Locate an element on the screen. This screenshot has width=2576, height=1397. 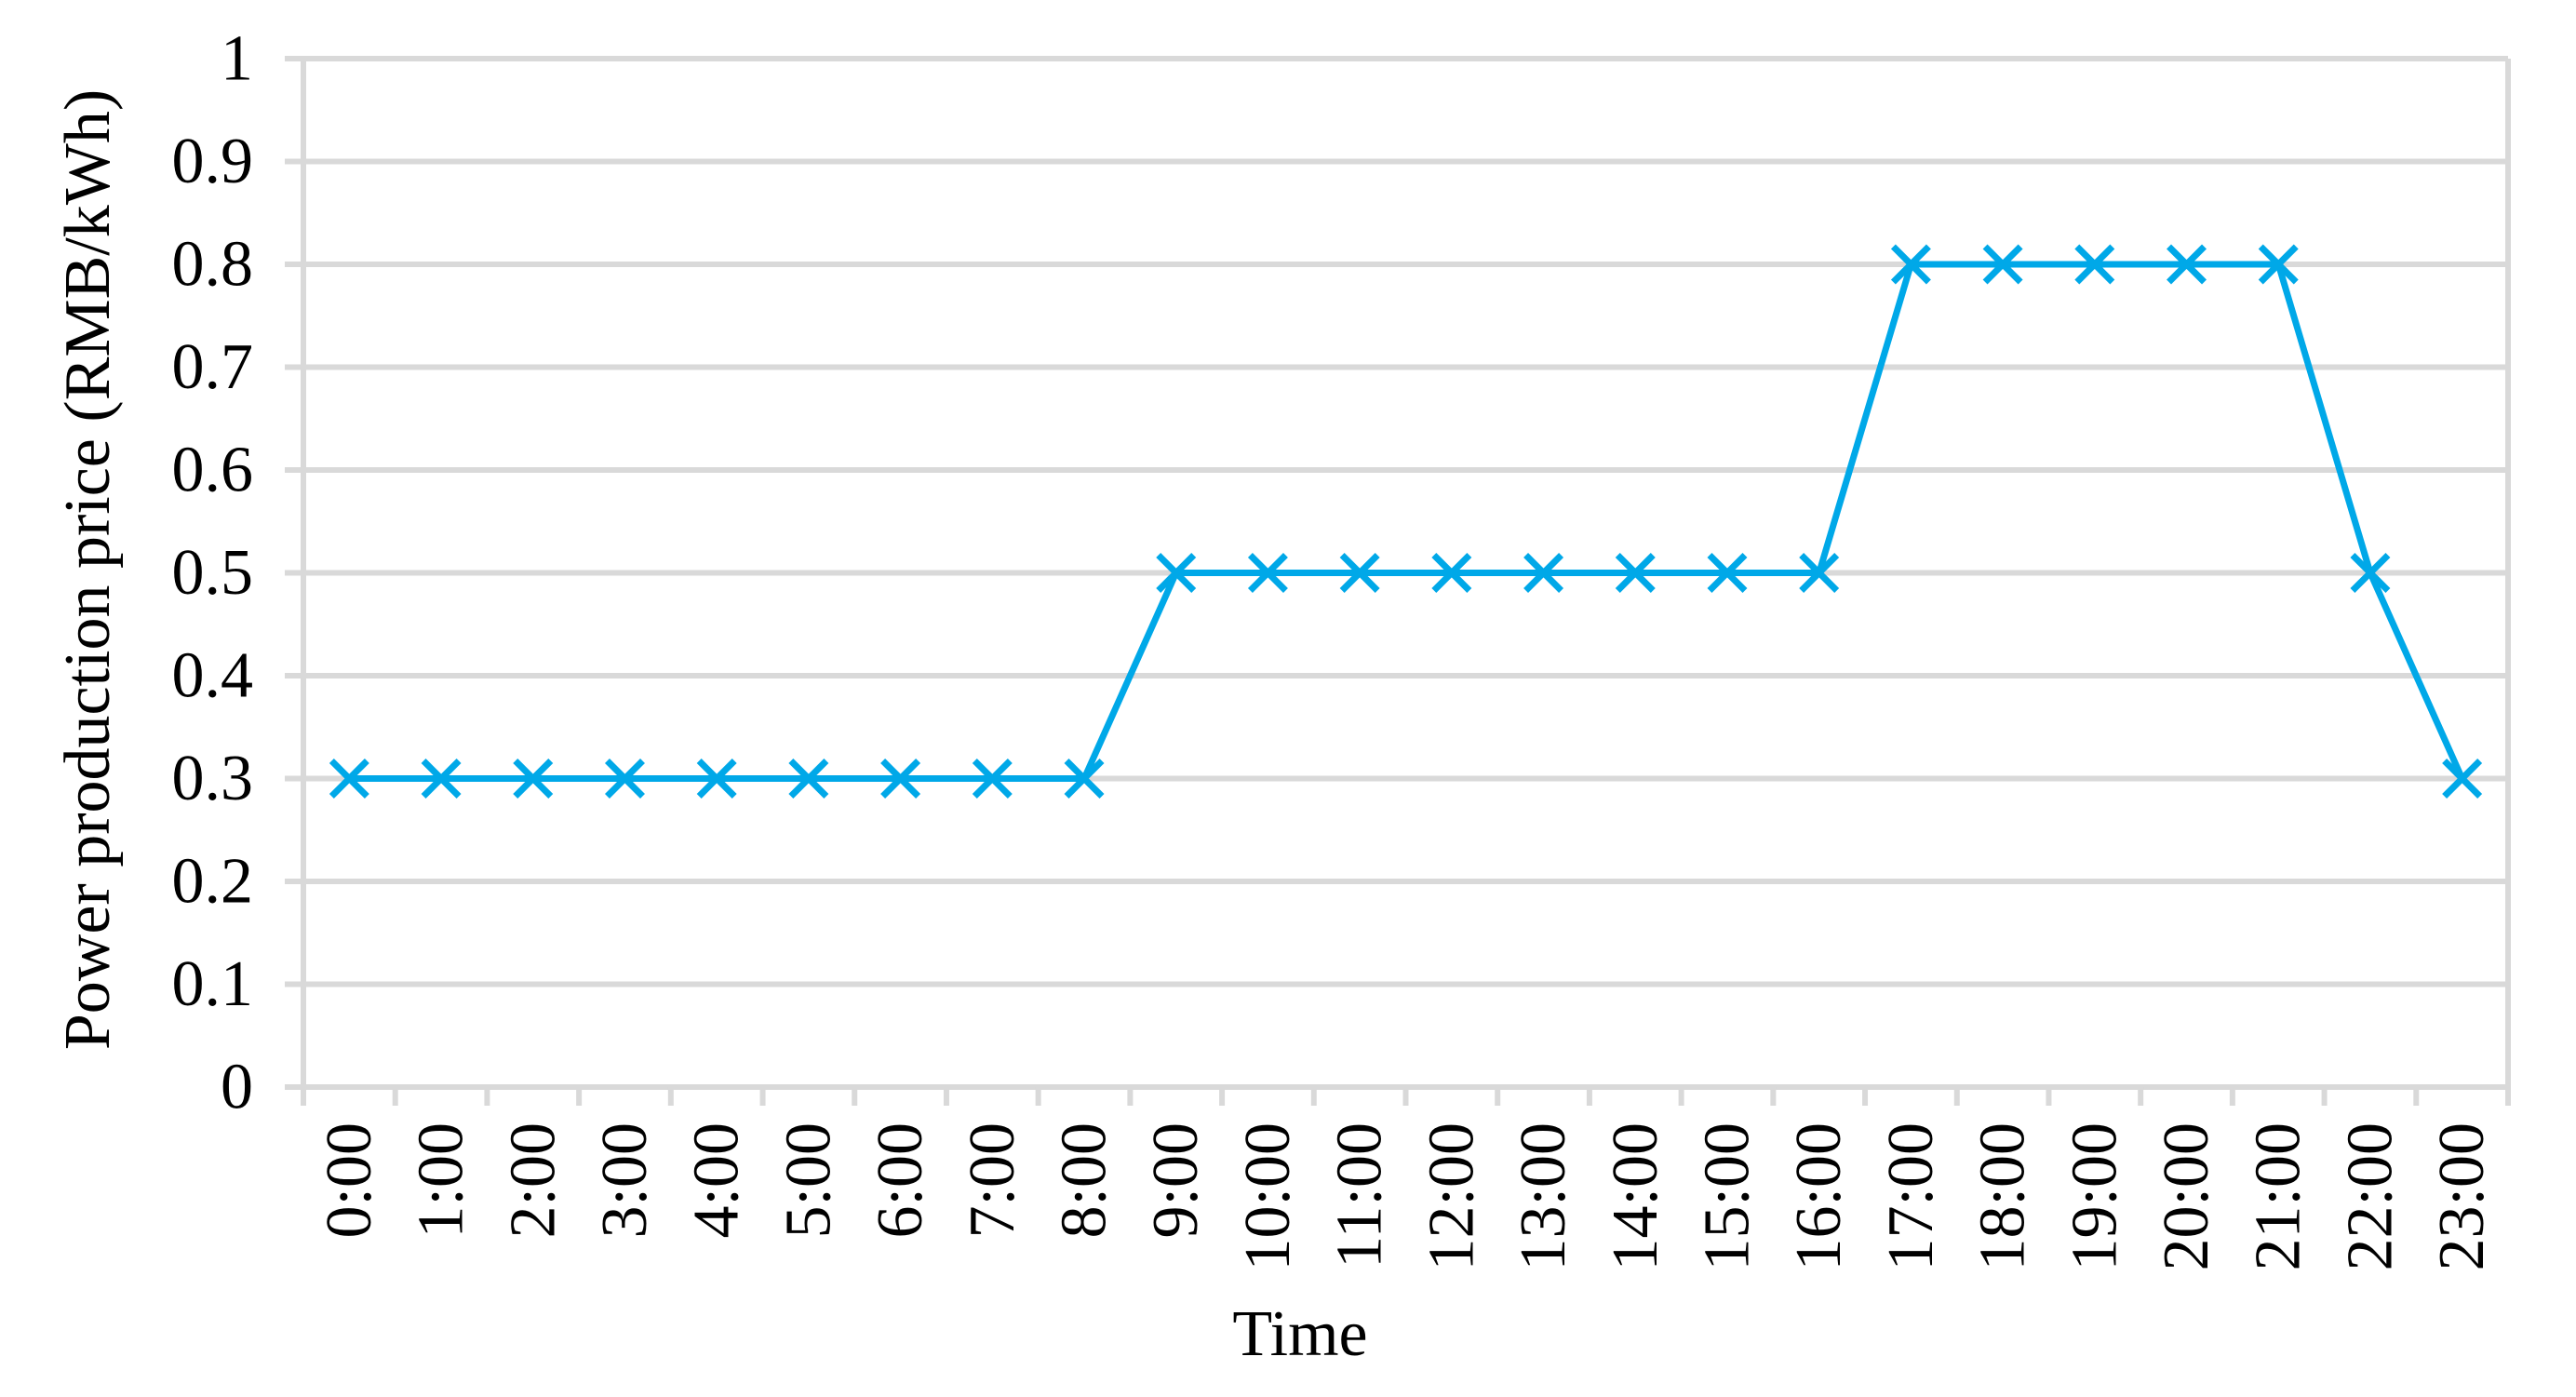
y-tick-label: 0.6 is located at coordinates (213, 470).